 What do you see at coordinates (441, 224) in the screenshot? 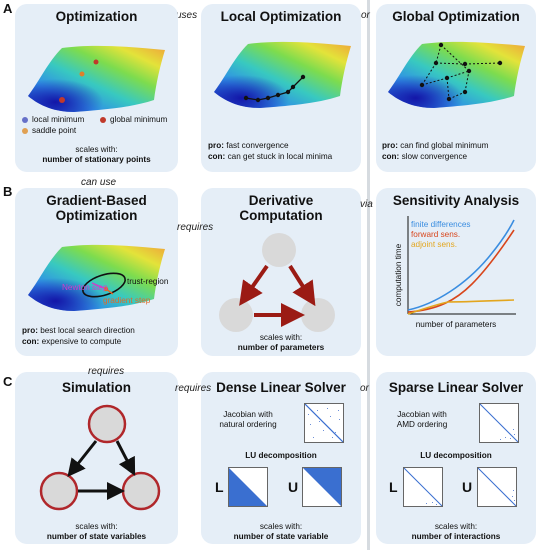
I see `legend-finite-differences: finite differences` at bounding box center [441, 224].